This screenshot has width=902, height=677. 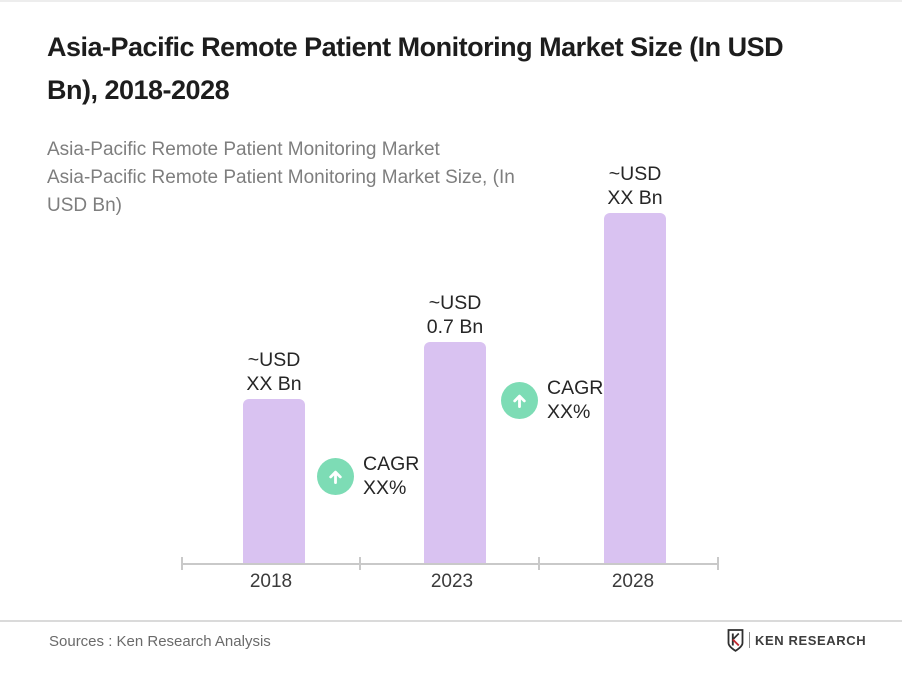 I want to click on bar-value-label-2023-line1: ~USD, so click(x=455, y=303).